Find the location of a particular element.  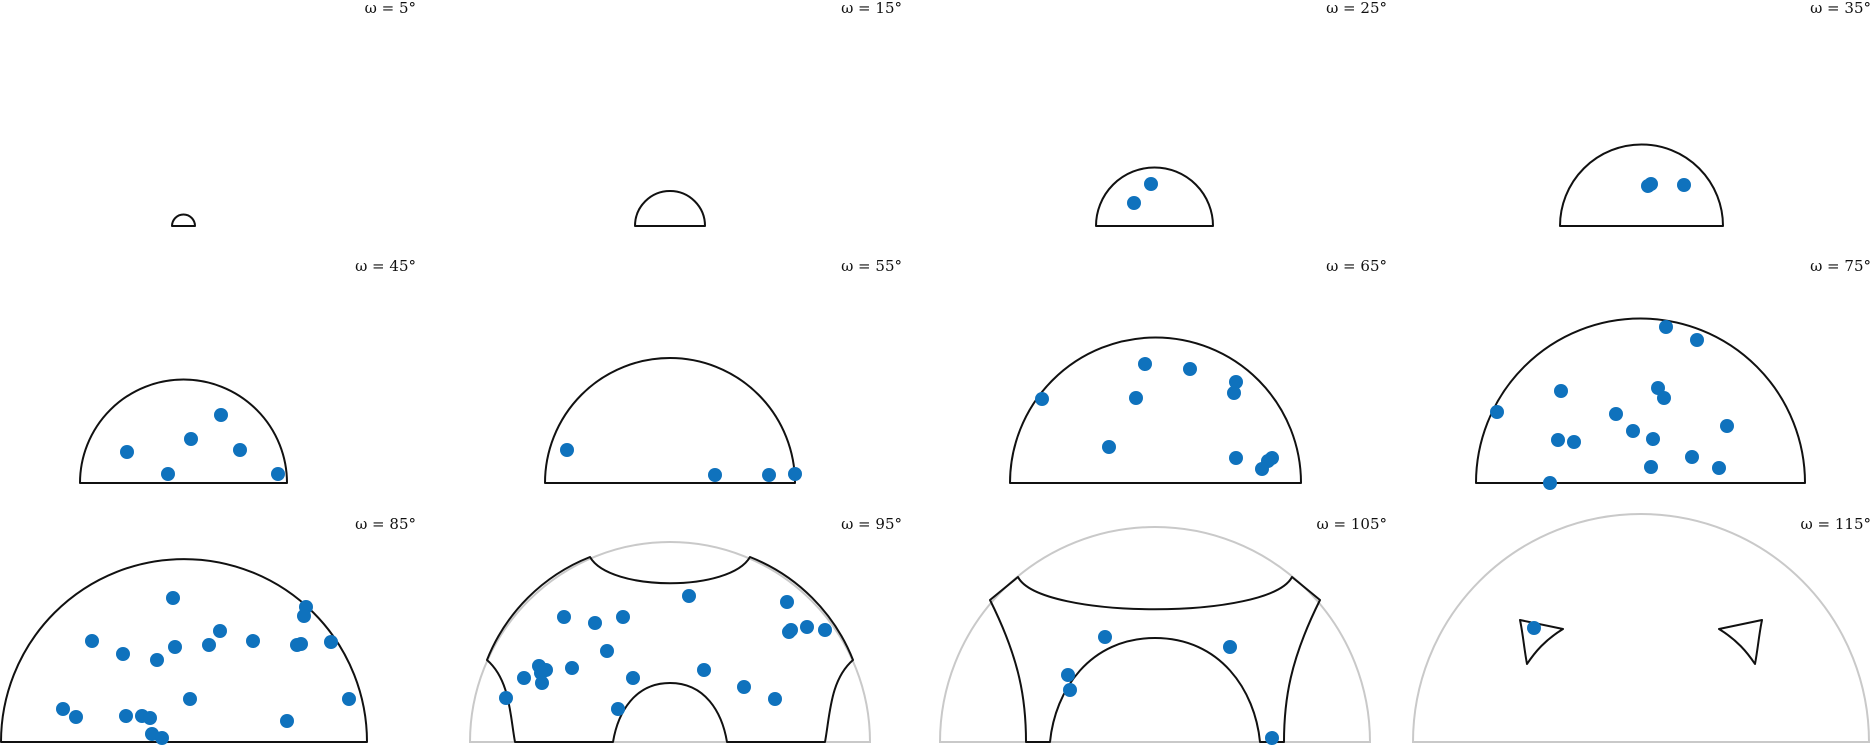

panel-omega-75: ω = 75° is located at coordinates (1673, 373).